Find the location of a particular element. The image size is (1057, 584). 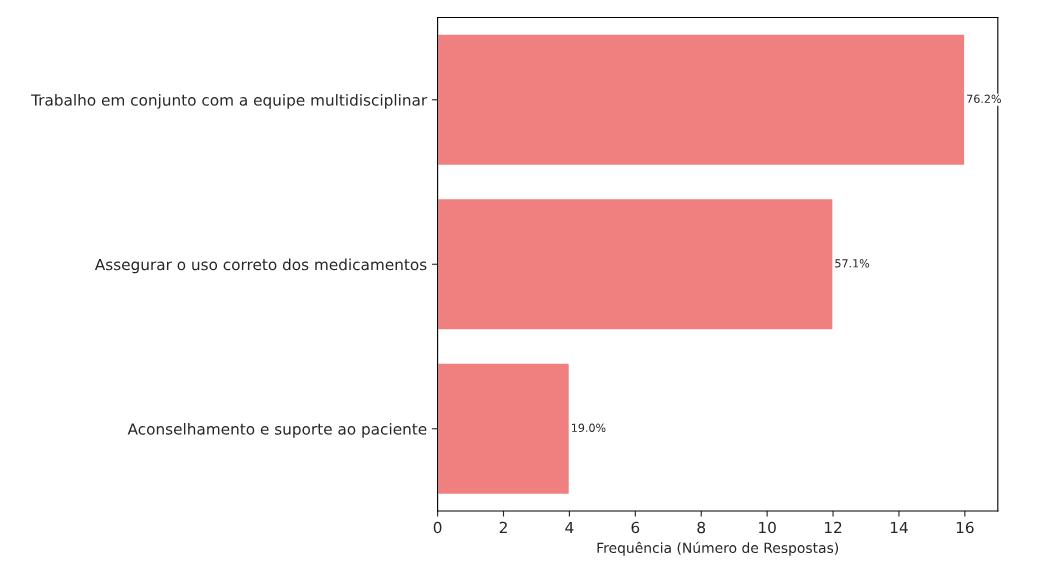

x-tick-label: 16 is located at coordinates (965, 527).